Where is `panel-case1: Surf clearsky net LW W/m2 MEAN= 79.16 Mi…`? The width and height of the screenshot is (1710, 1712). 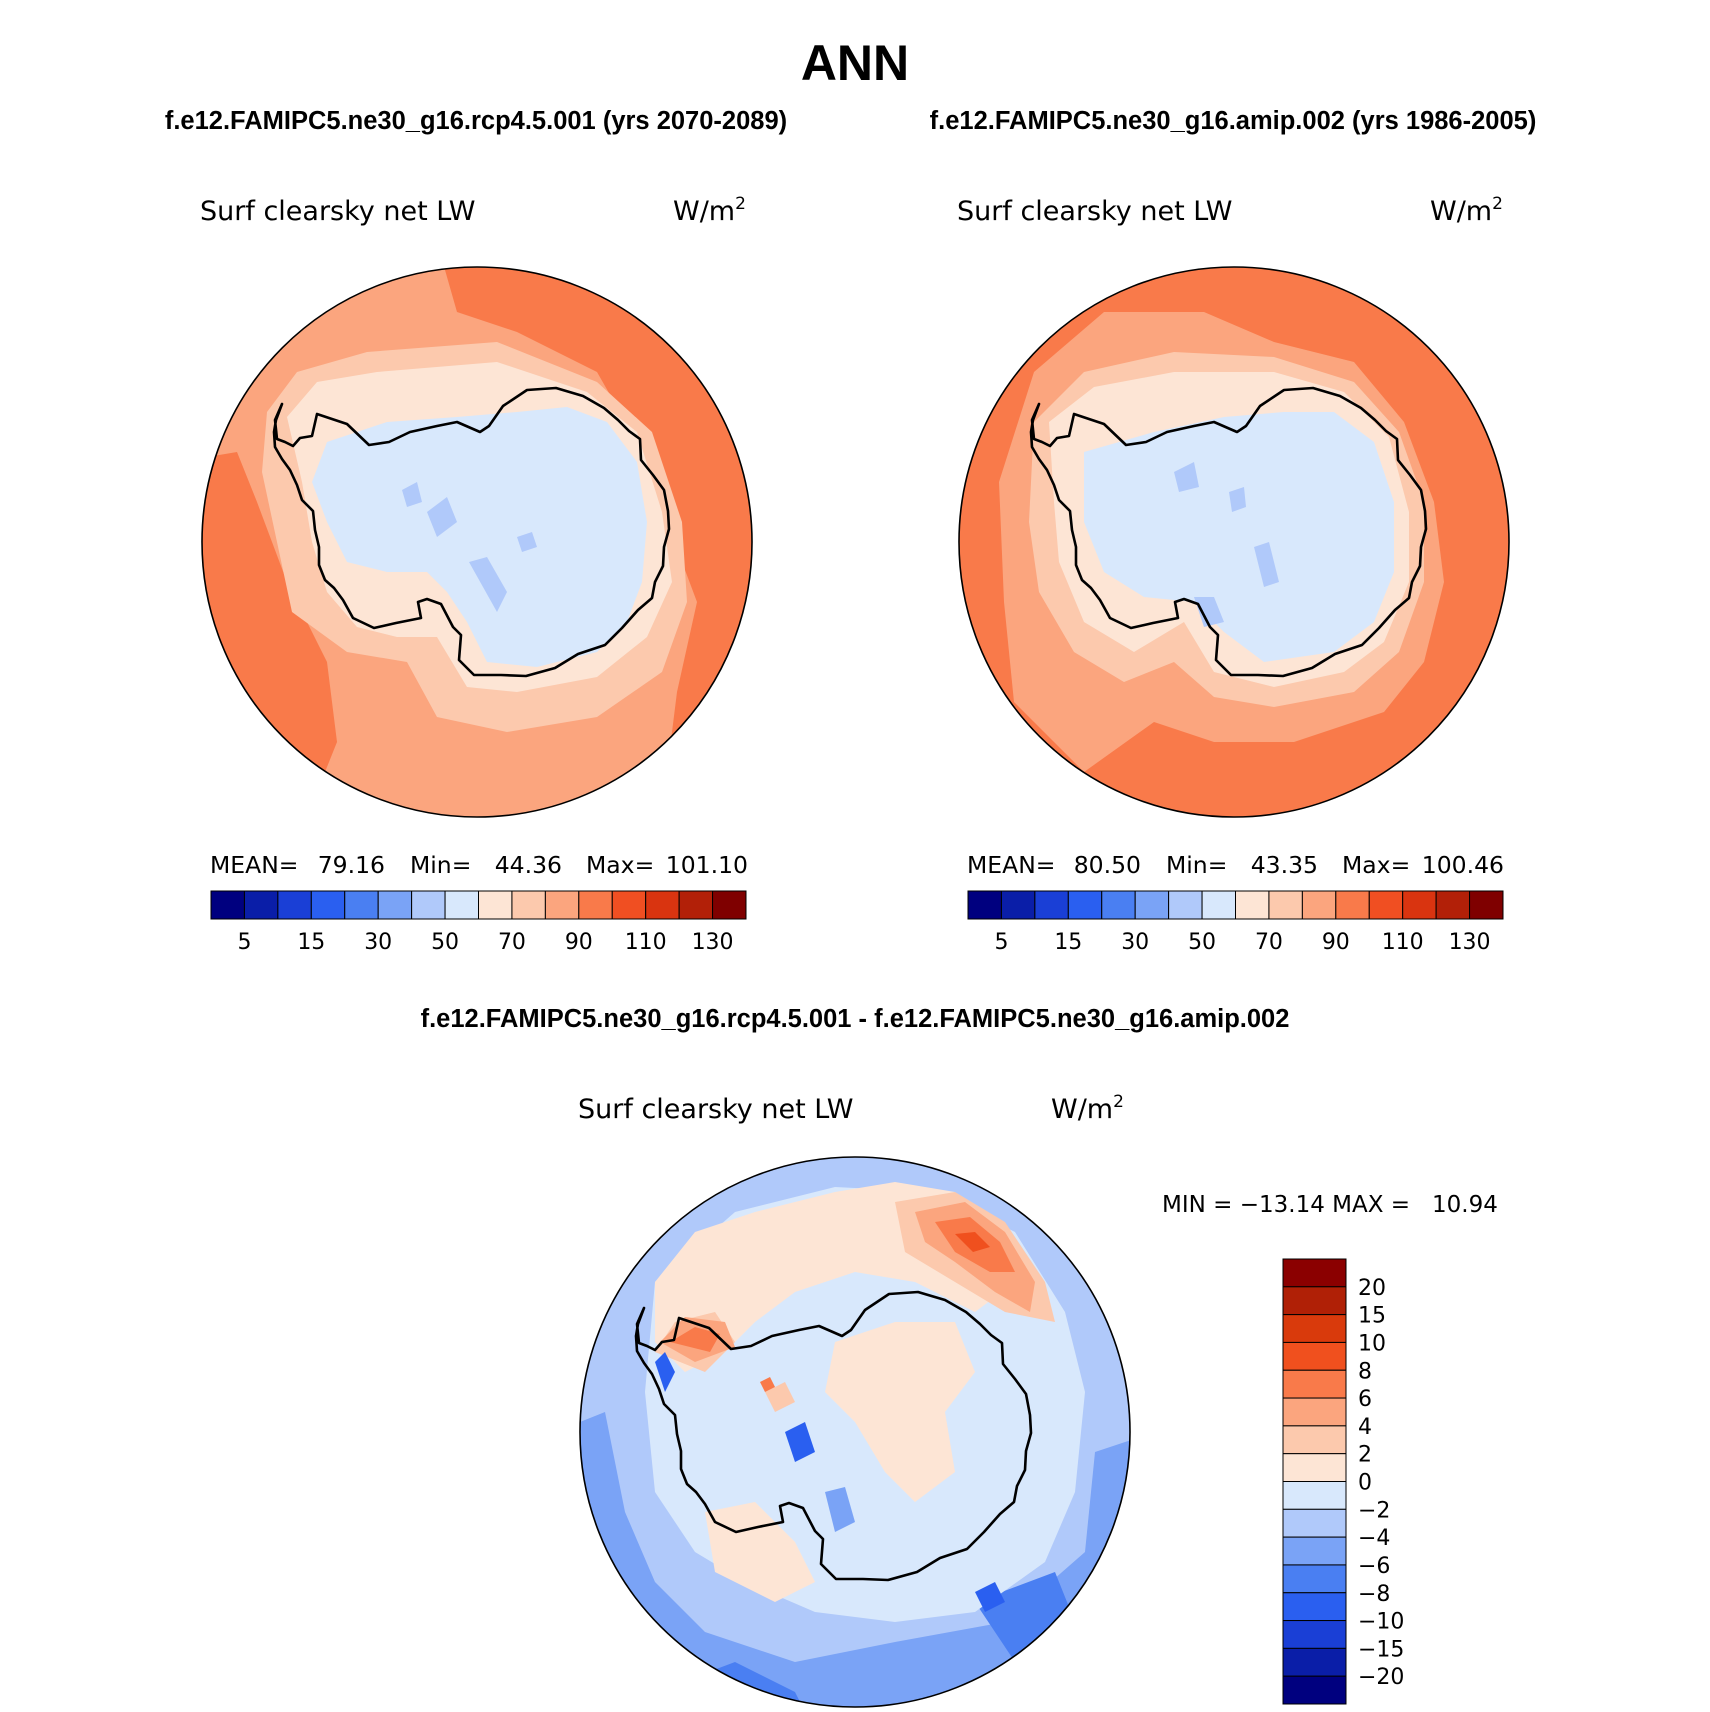 panel-case1: Surf clearsky net LW W/m2 MEAN= 79.16 Mi… is located at coordinates (476, 574).